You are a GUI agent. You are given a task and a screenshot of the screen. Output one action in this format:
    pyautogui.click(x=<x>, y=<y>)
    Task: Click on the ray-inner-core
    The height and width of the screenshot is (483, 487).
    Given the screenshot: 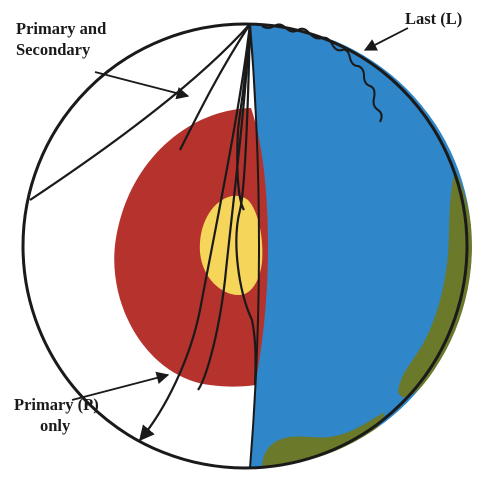 What is the action you would take?
    pyautogui.click(x=246, y=204)
    